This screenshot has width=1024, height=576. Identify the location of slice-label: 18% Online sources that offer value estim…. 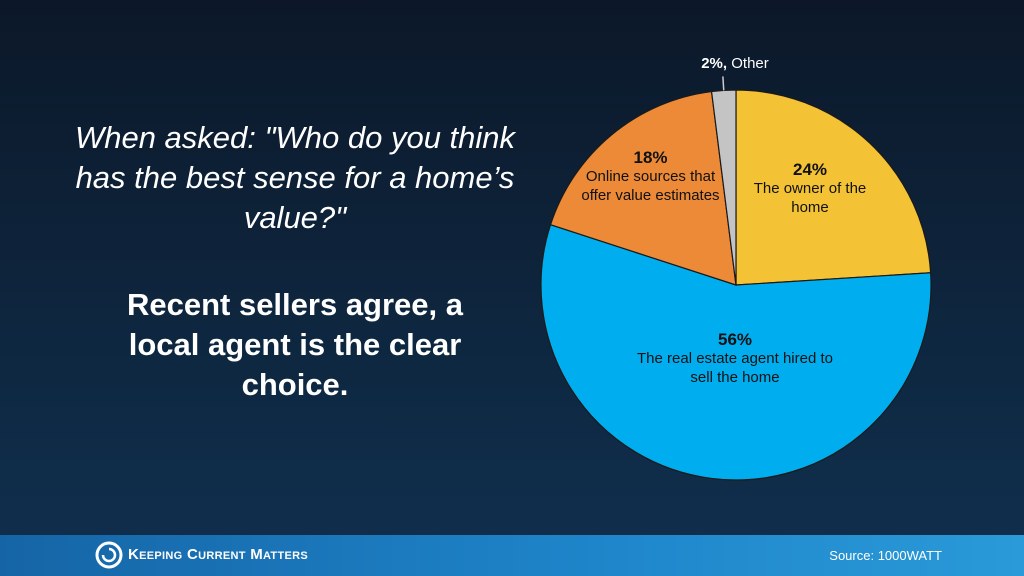
(650, 176).